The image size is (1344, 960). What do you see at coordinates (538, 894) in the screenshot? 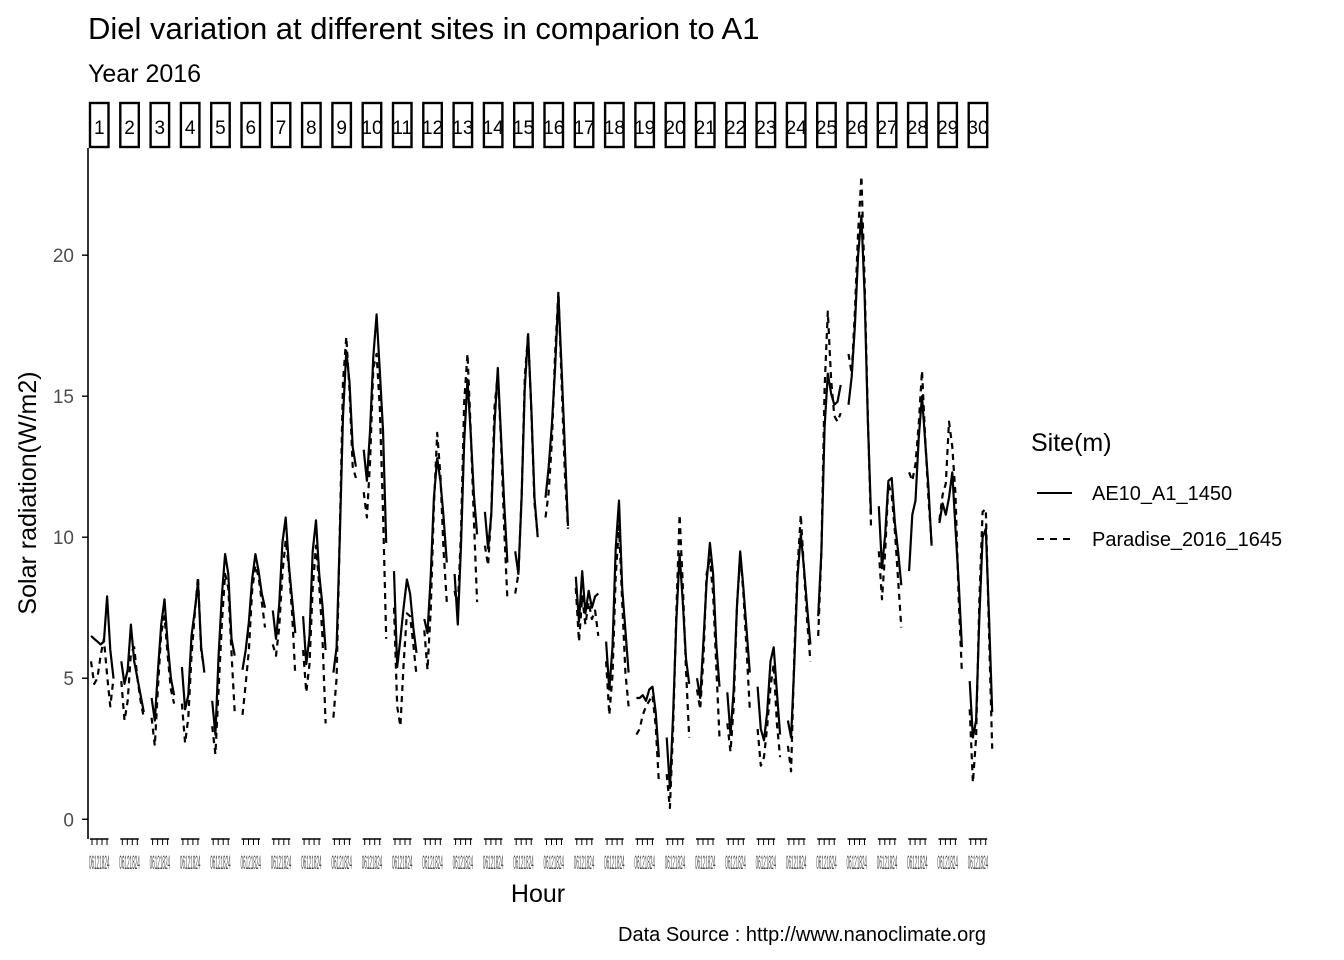
I see `x-axis-title: Hour` at bounding box center [538, 894].